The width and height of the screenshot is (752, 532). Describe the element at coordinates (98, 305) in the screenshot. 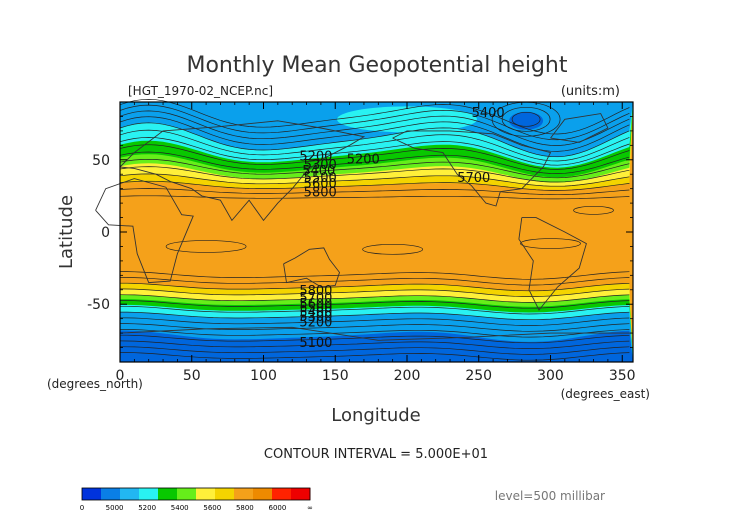

I see `y-tick-label: -50` at that location.